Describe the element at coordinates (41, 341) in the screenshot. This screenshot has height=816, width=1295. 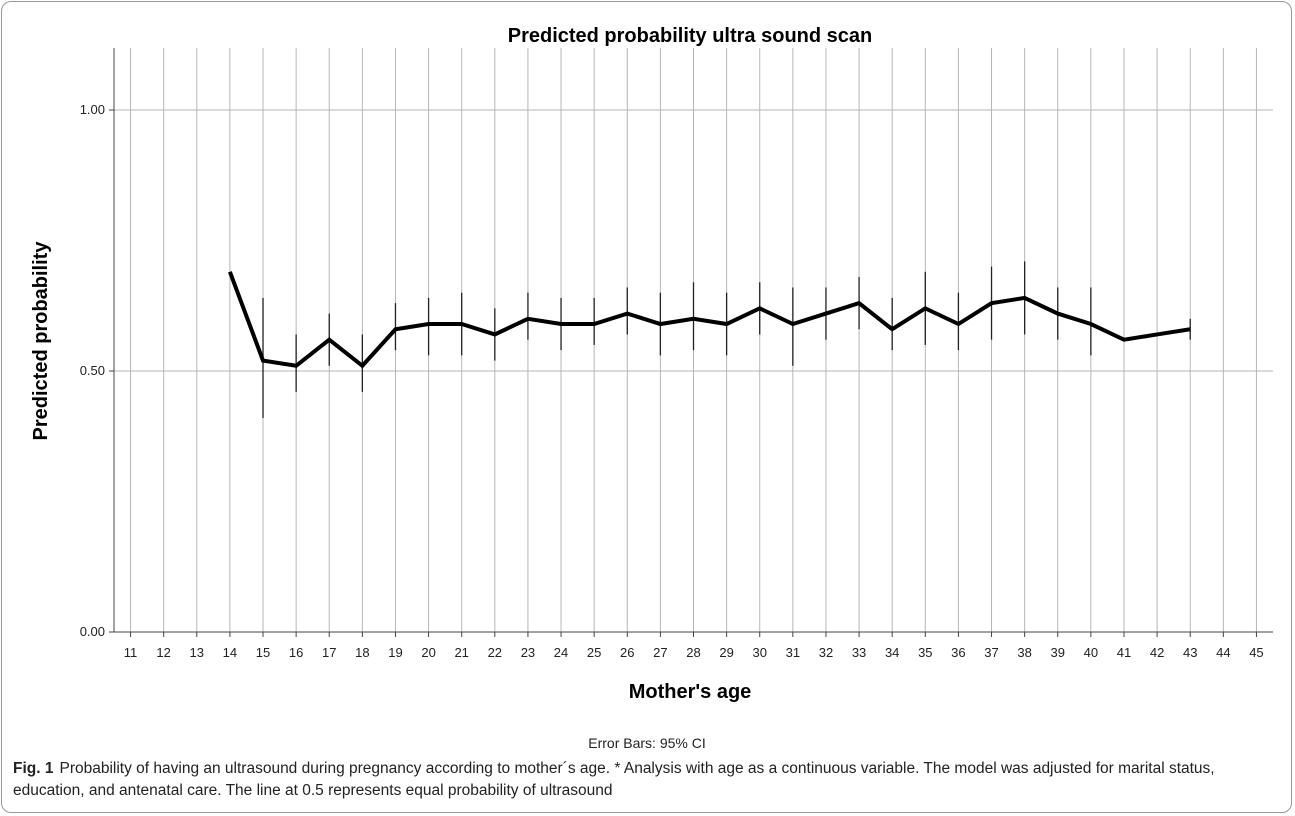
I see `y-axis-label: Predicted probability` at that location.